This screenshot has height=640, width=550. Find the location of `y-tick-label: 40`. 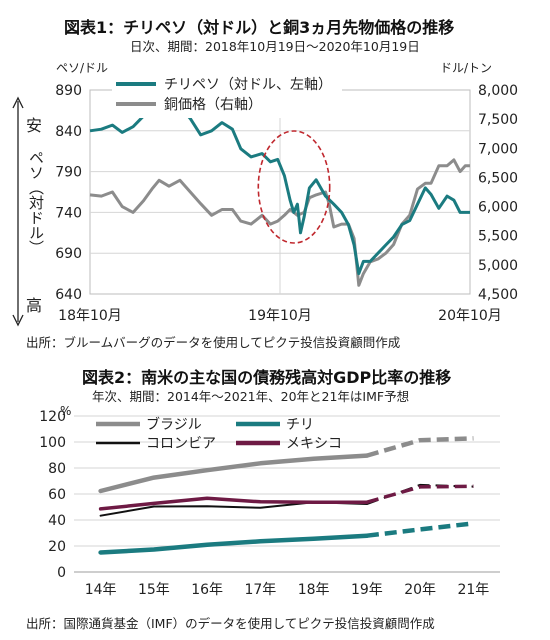

y-tick-label: 40 is located at coordinates (57, 521).